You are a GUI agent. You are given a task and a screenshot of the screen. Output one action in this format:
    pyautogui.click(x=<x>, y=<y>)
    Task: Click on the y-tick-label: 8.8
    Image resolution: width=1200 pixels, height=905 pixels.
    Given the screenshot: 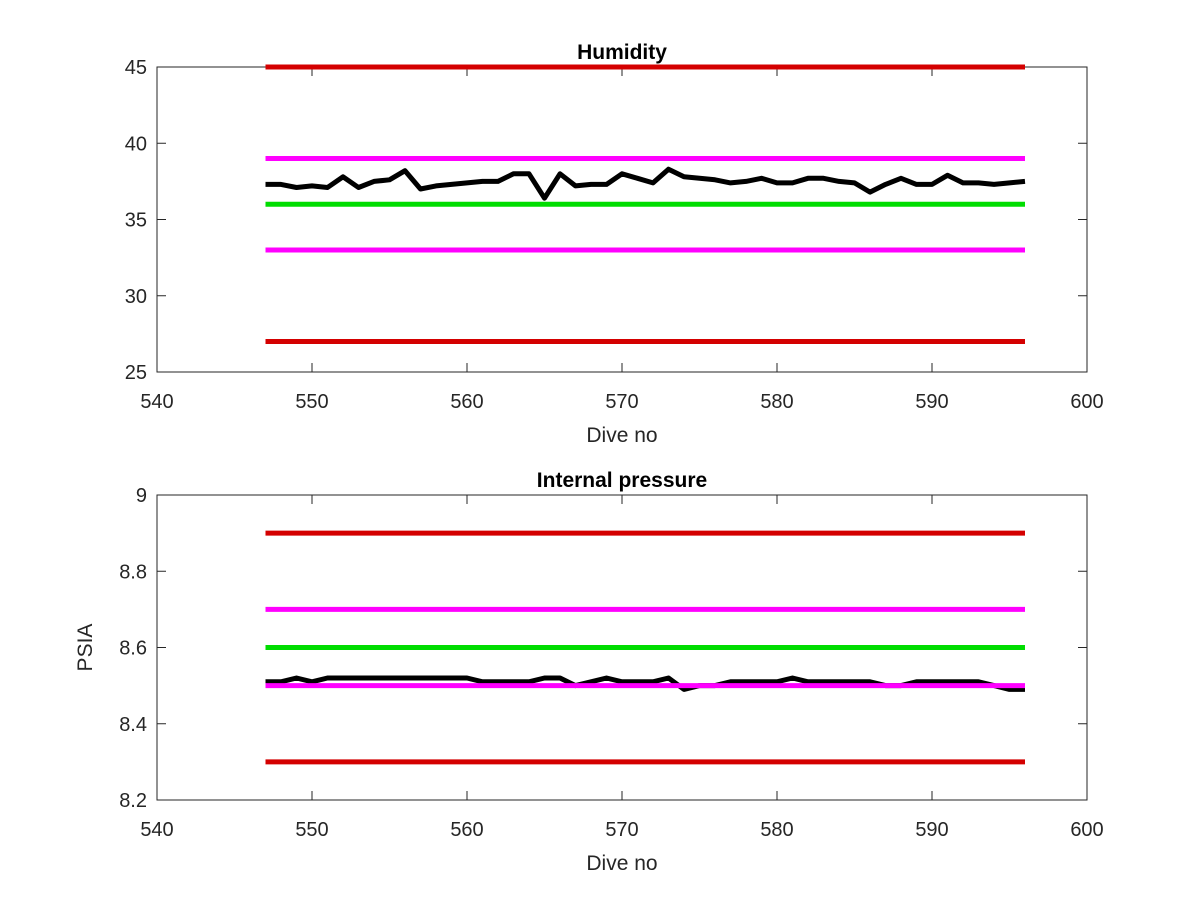 What is the action you would take?
    pyautogui.click(x=133, y=572)
    